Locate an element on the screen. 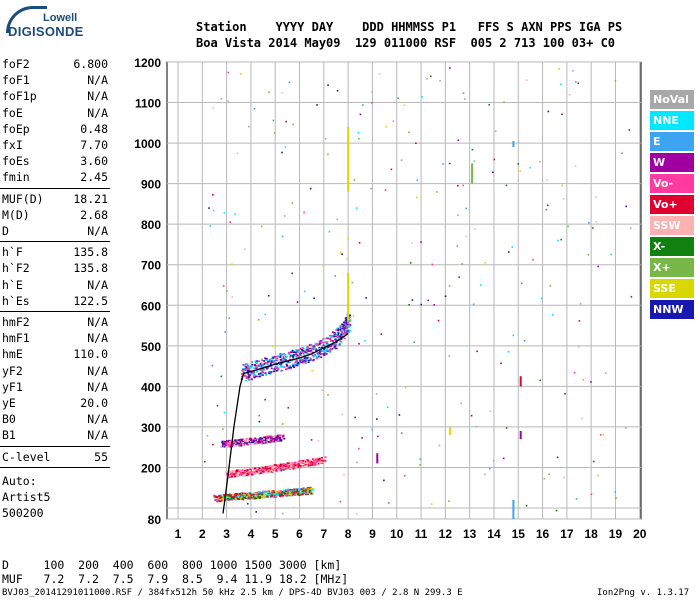  x-tick-label: 1 is located at coordinates (178, 534).